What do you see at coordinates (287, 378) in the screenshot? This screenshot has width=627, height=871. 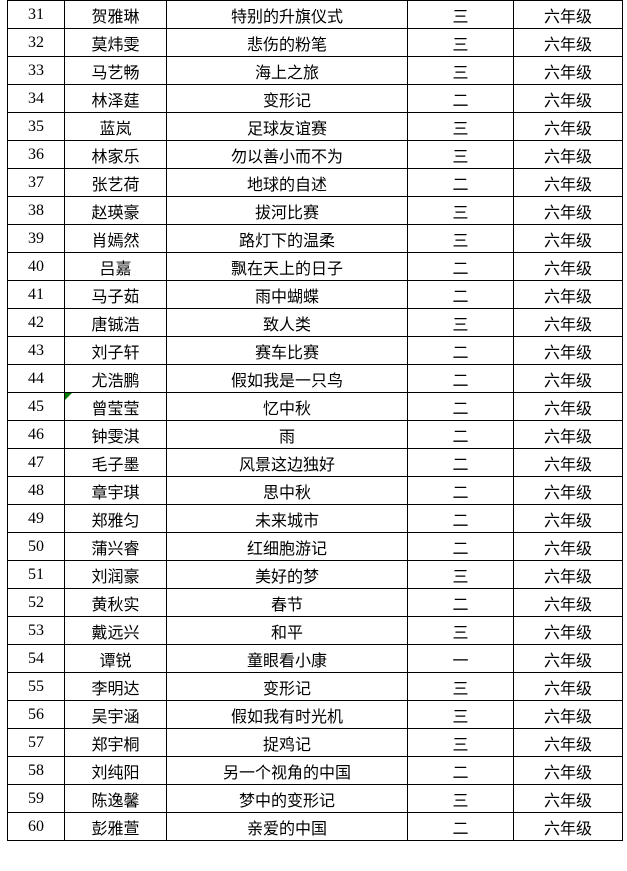 I see `cell-title: 假如我是一只鸟` at bounding box center [287, 378].